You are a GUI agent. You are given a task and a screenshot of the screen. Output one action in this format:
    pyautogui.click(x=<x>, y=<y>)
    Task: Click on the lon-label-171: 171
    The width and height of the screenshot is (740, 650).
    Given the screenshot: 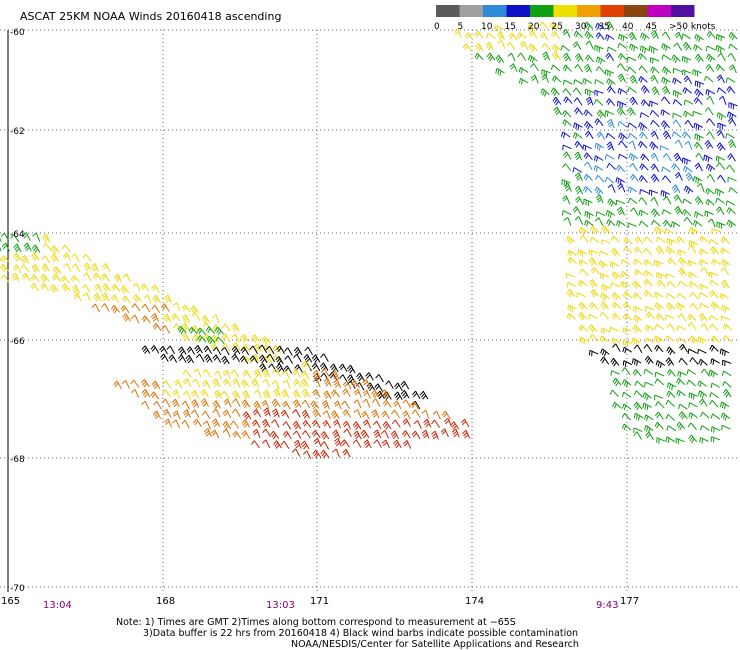 What is the action you would take?
    pyautogui.click(x=319, y=601)
    